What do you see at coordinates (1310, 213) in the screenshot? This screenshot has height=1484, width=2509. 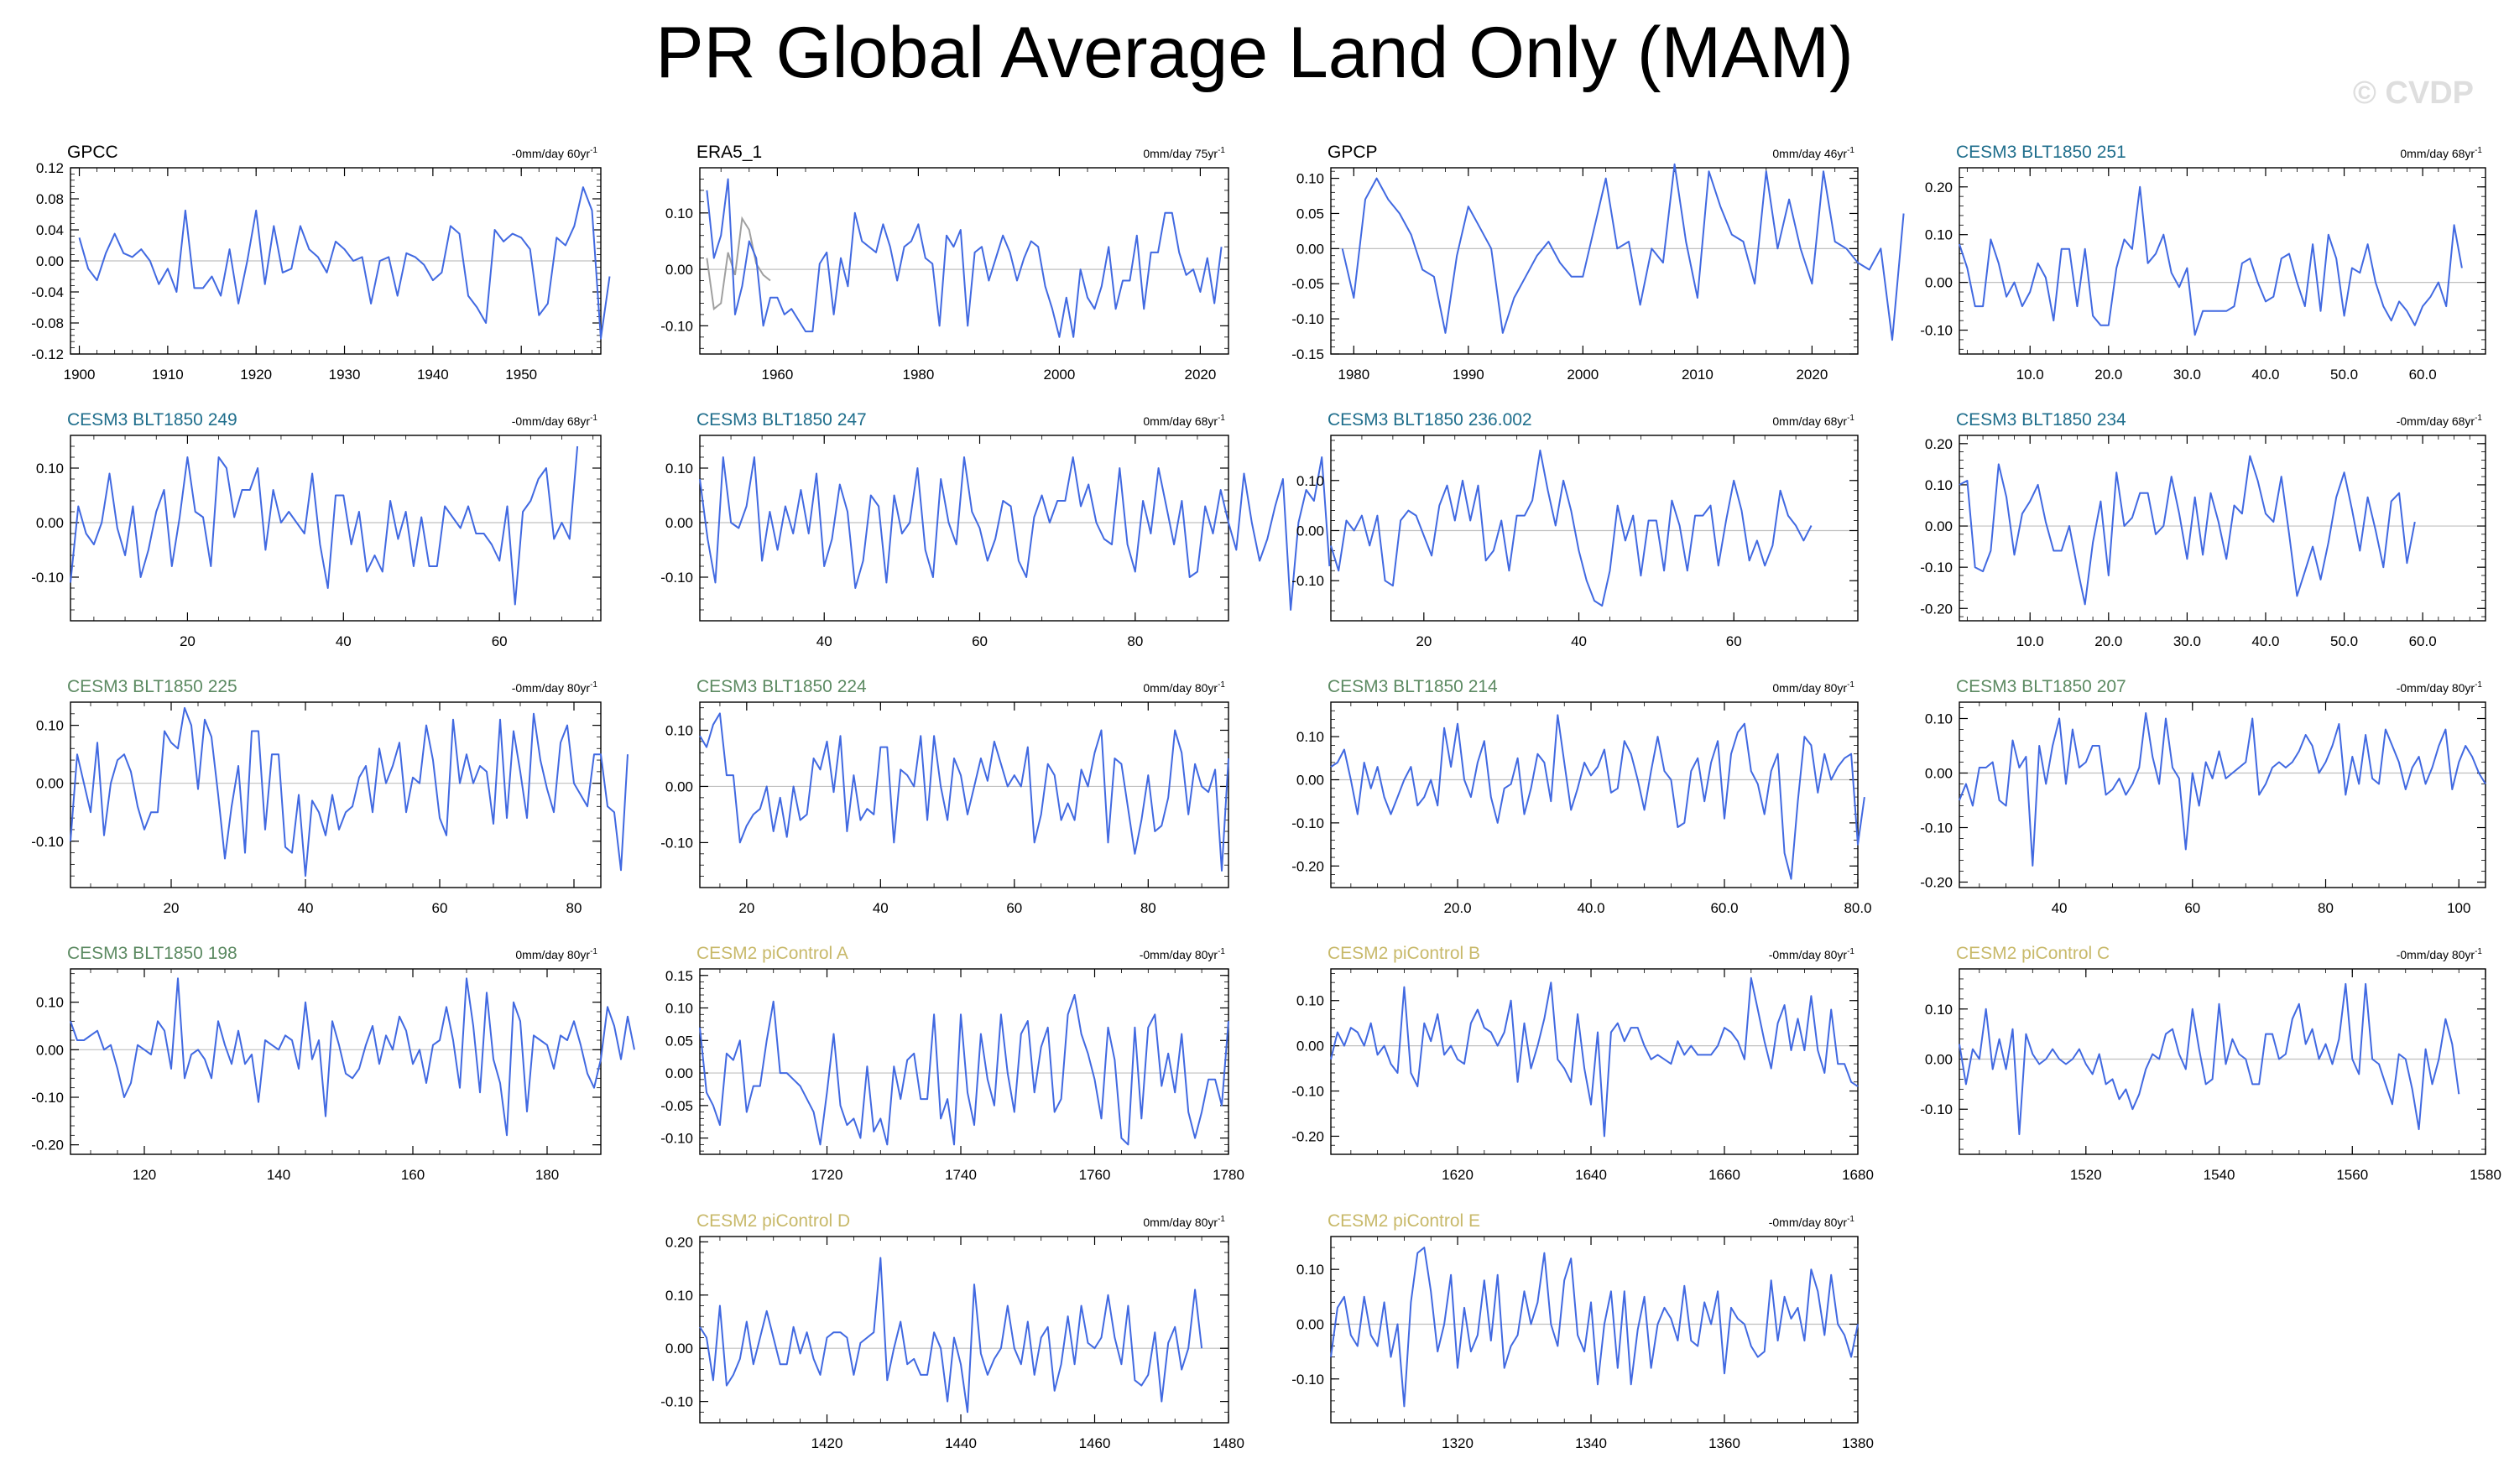 I see `y-tick-label: 0.05` at bounding box center [1310, 213].